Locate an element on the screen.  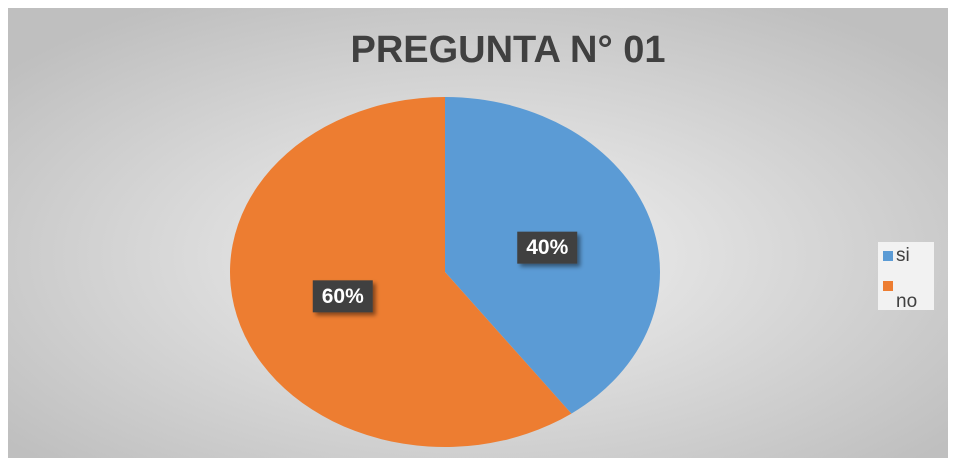
legend-label: no is located at coordinates (906, 301).